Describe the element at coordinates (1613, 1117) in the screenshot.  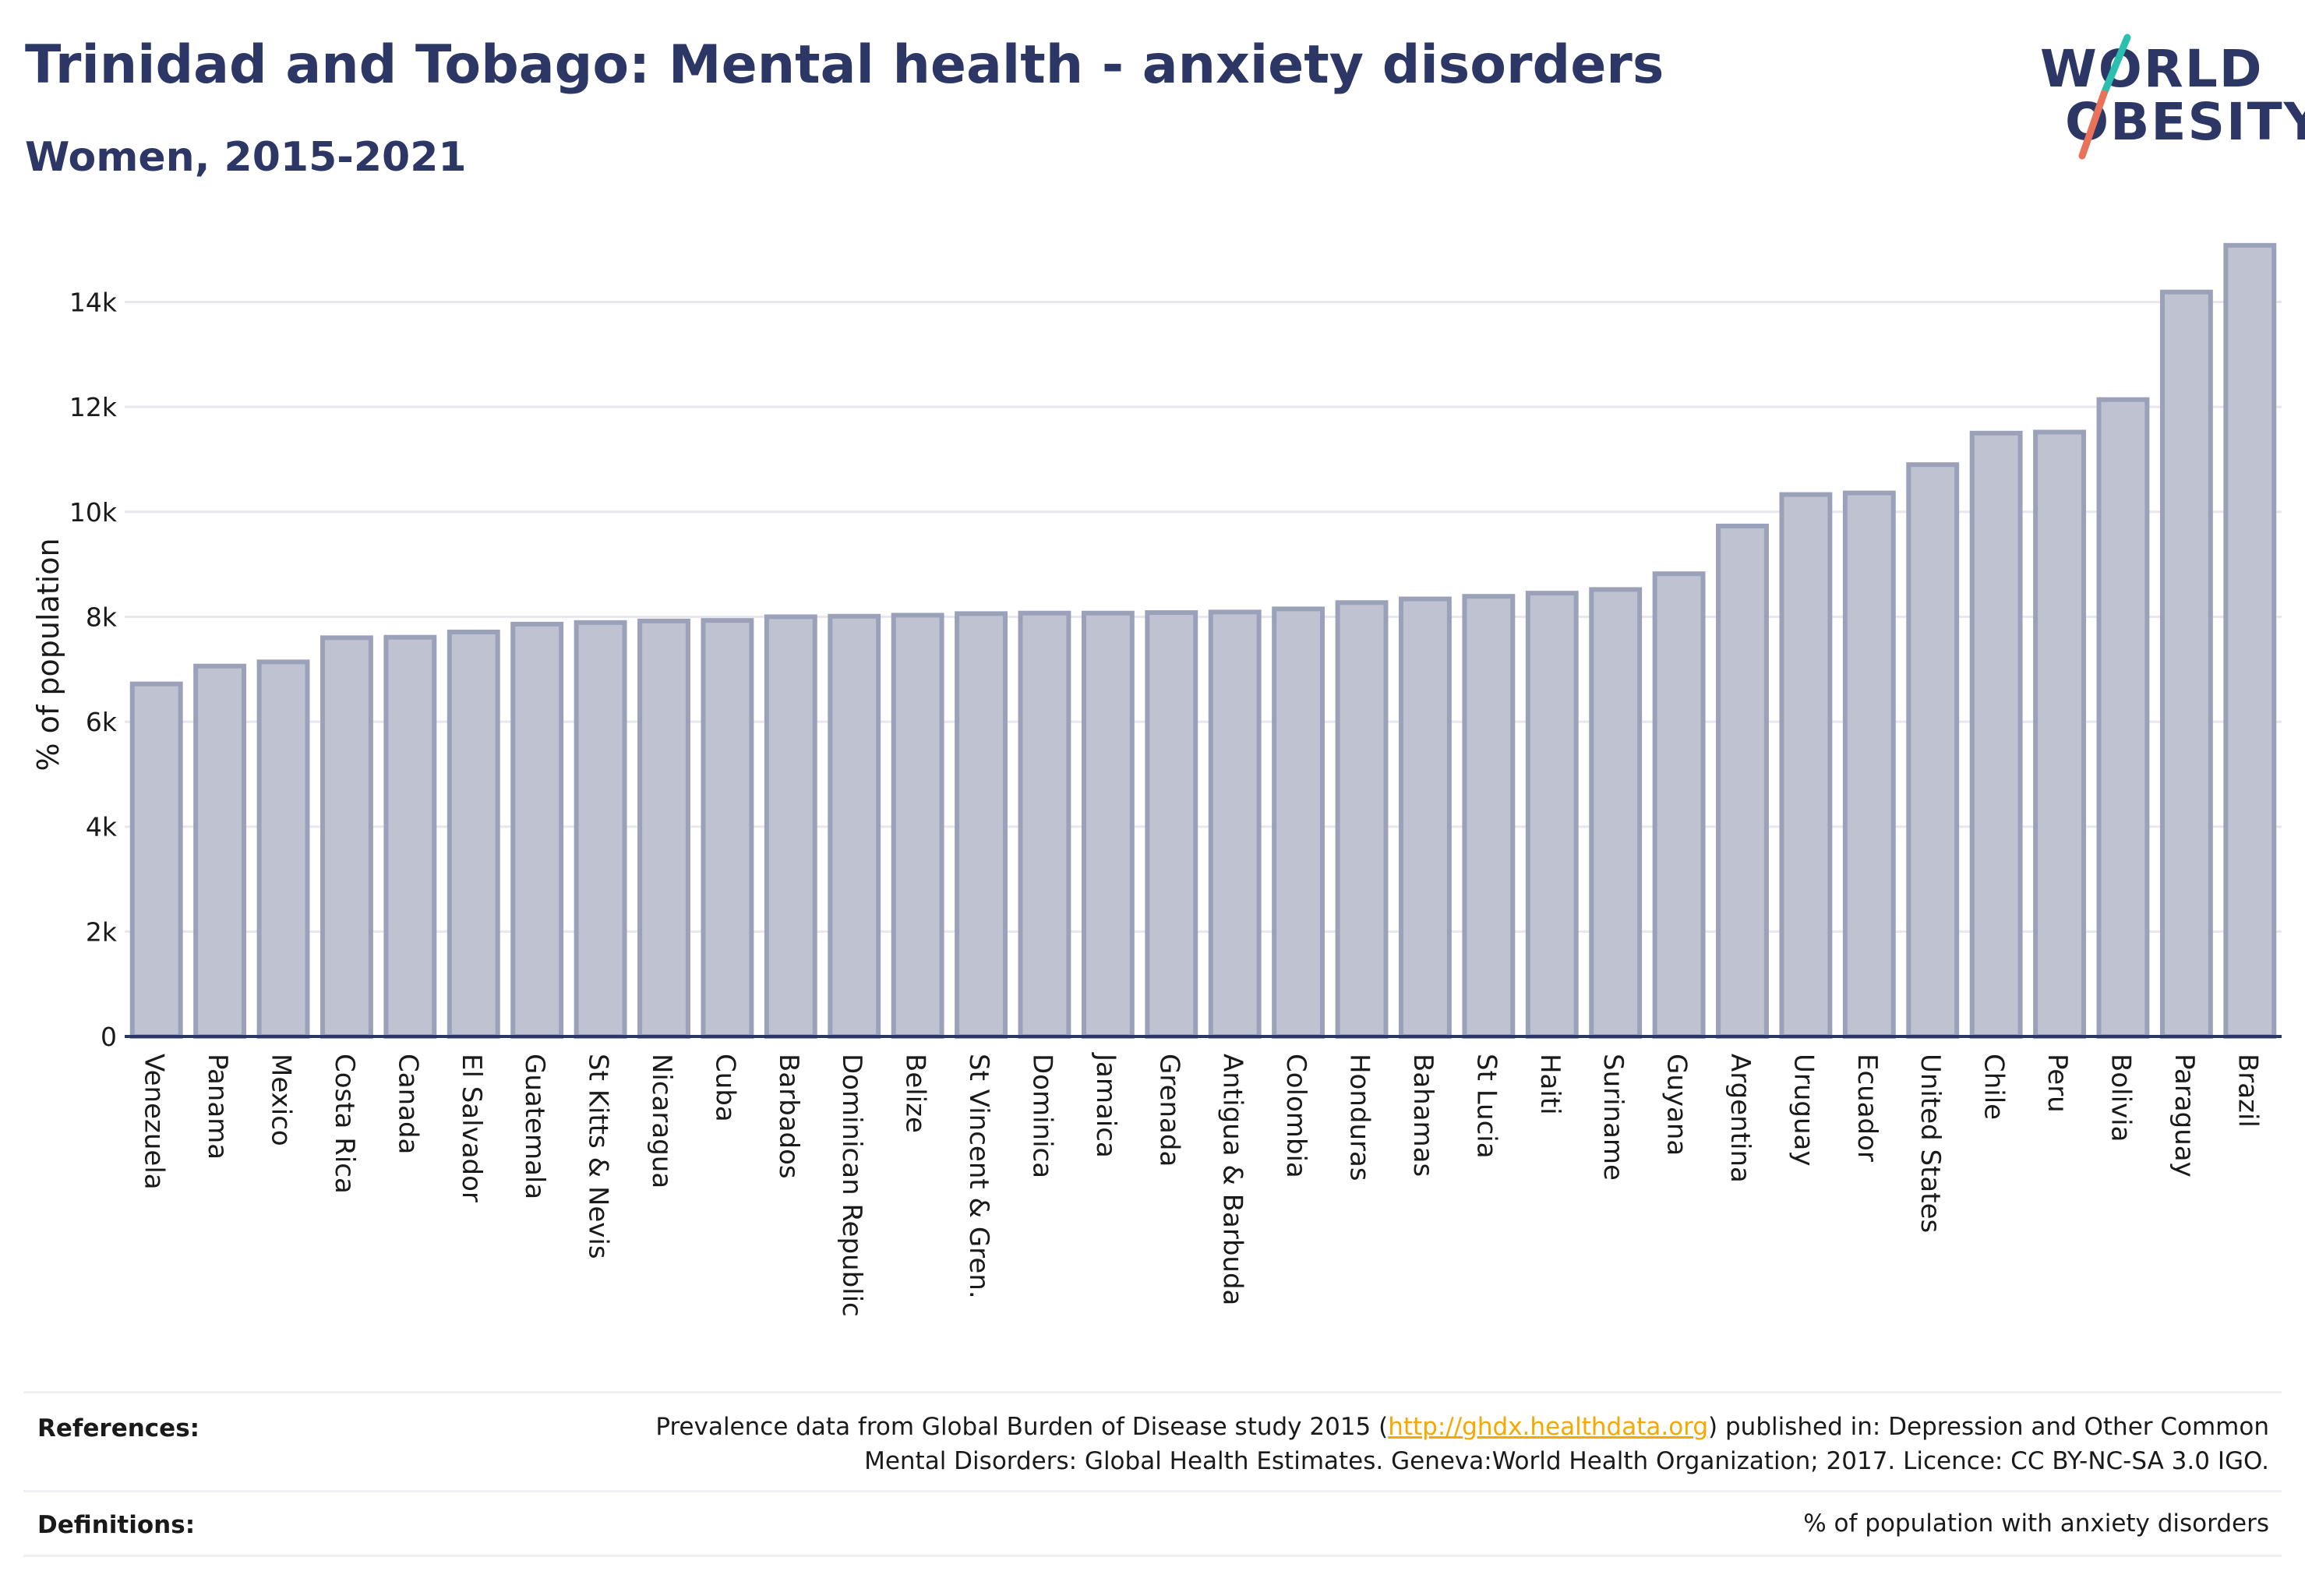
I see `x-tick-label: Suriname` at that location.